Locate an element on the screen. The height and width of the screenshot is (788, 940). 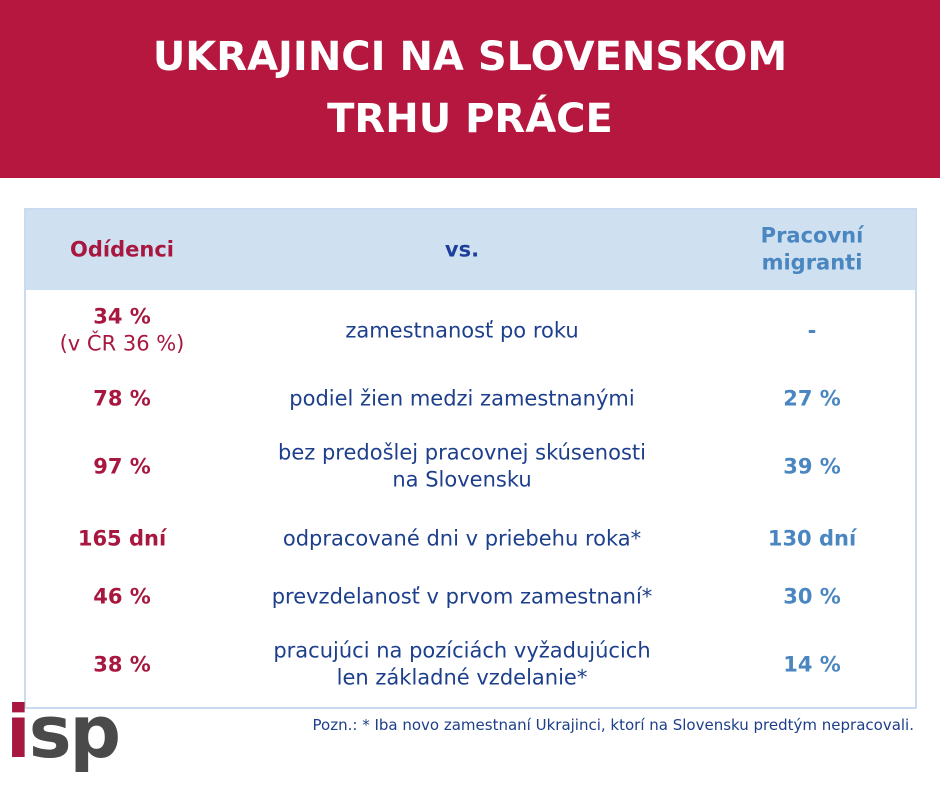
label-cell: podiel žien medzi zamestnanými is located at coordinates (461, 398).